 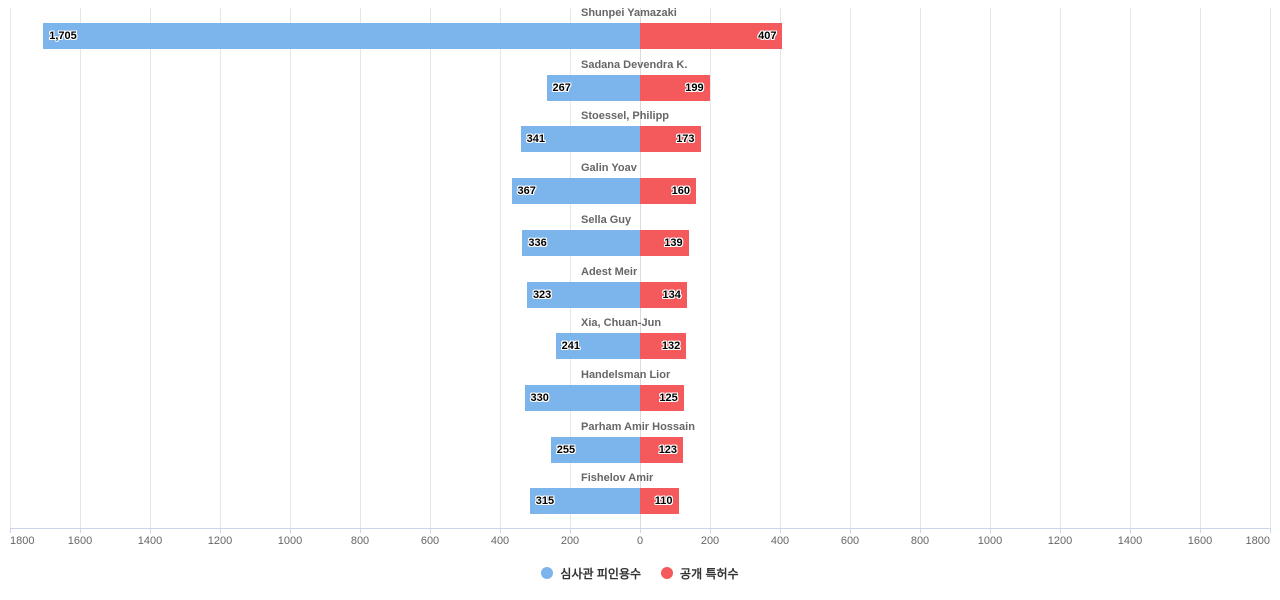 I want to click on bar-value-label: 330, so click(x=539, y=398).